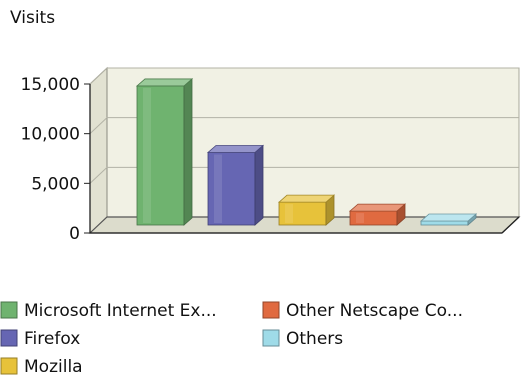 The width and height of the screenshot is (521, 389). I want to click on y-tick-label: 15,000, so click(50, 85).